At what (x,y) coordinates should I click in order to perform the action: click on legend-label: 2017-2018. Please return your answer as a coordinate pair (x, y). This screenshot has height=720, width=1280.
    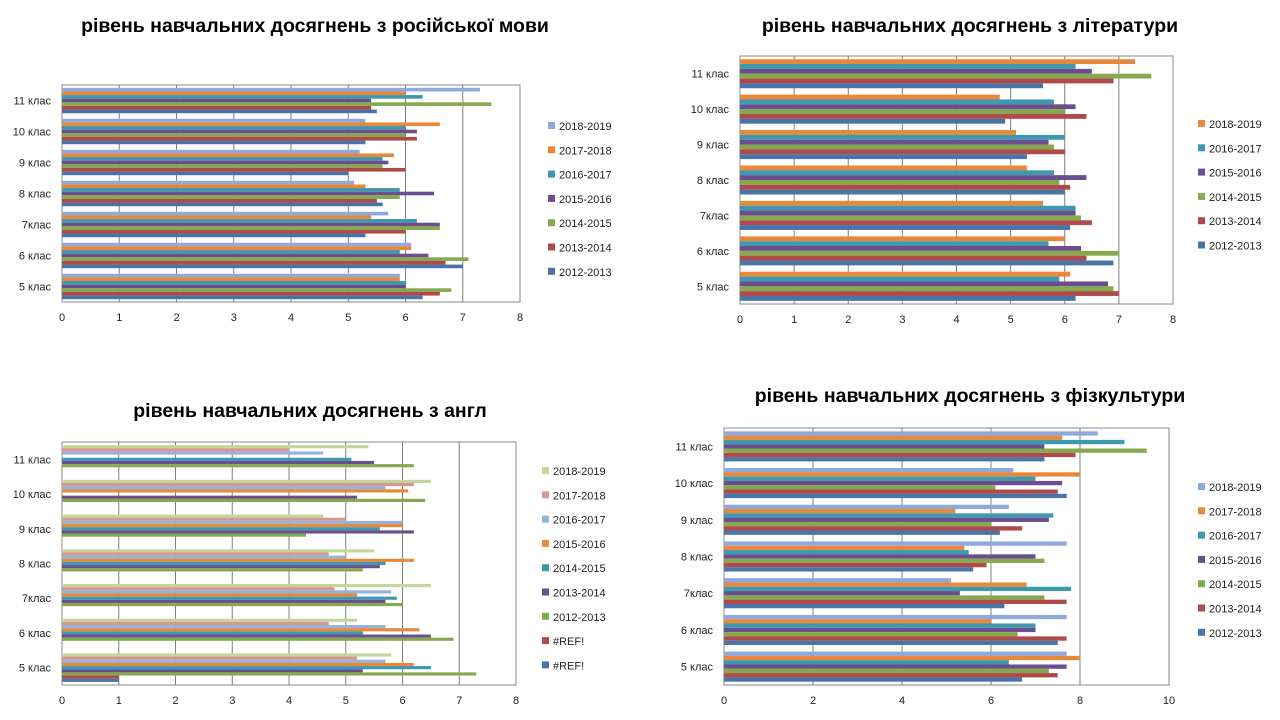
    Looking at the image, I should click on (585, 151).